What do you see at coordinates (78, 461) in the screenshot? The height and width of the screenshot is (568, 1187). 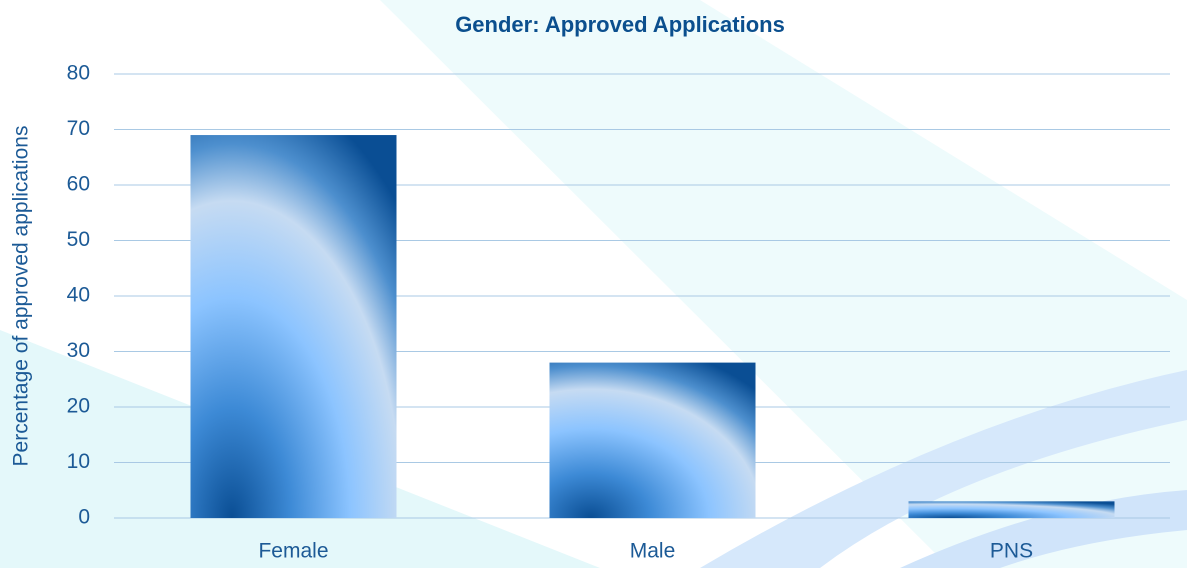 I see `y-tick-label: 10` at bounding box center [78, 461].